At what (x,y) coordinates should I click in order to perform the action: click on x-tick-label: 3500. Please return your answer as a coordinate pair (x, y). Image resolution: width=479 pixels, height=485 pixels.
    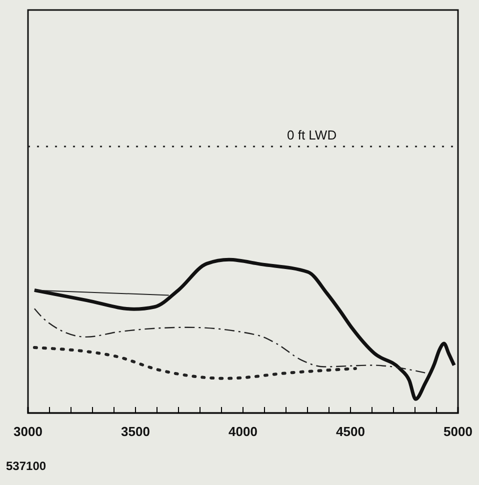
    Looking at the image, I should click on (135, 432).